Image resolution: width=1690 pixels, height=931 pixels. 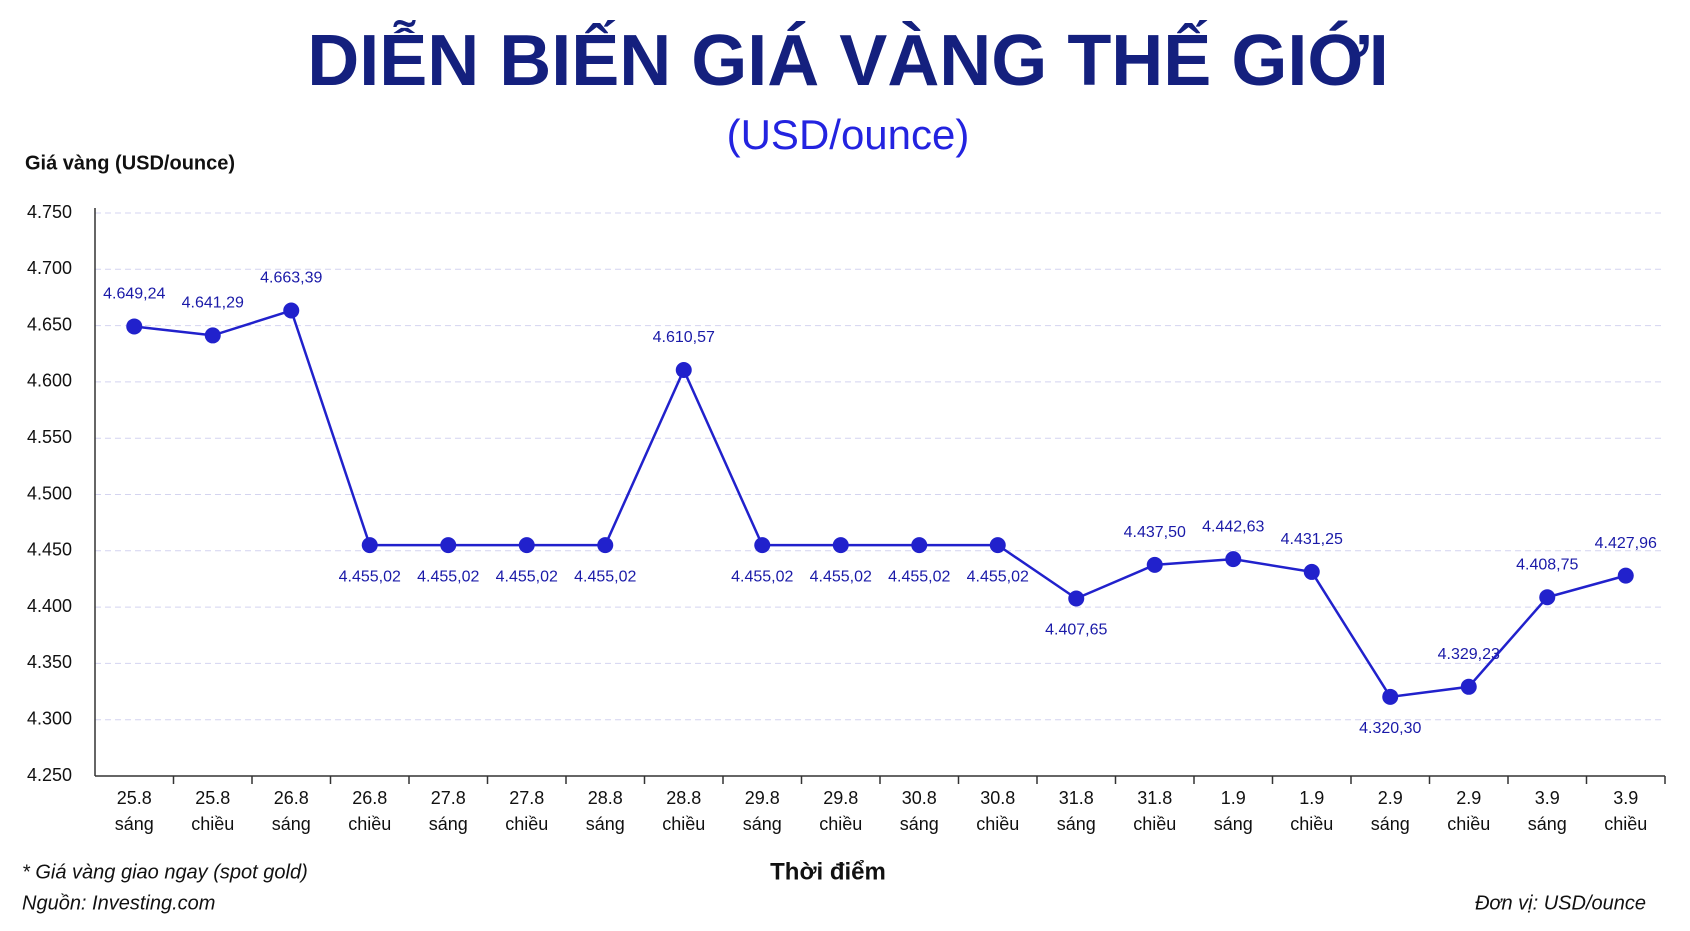 What do you see at coordinates (1469, 654) in the screenshot?
I see `data-label: 4.329,23` at bounding box center [1469, 654].